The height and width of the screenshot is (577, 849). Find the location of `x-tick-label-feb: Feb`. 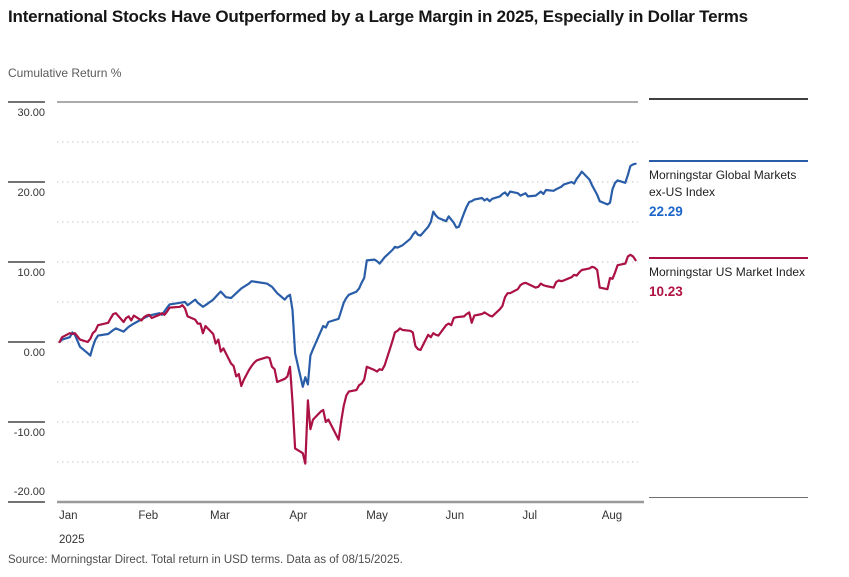

x-tick-label-feb: Feb is located at coordinates (148, 516).